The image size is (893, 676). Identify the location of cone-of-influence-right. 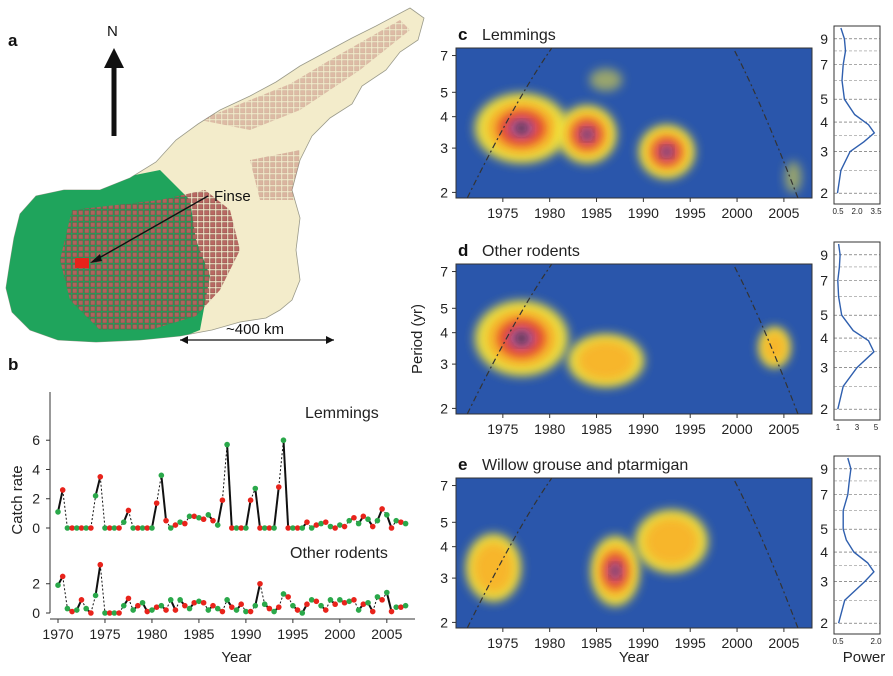
(765, 123).